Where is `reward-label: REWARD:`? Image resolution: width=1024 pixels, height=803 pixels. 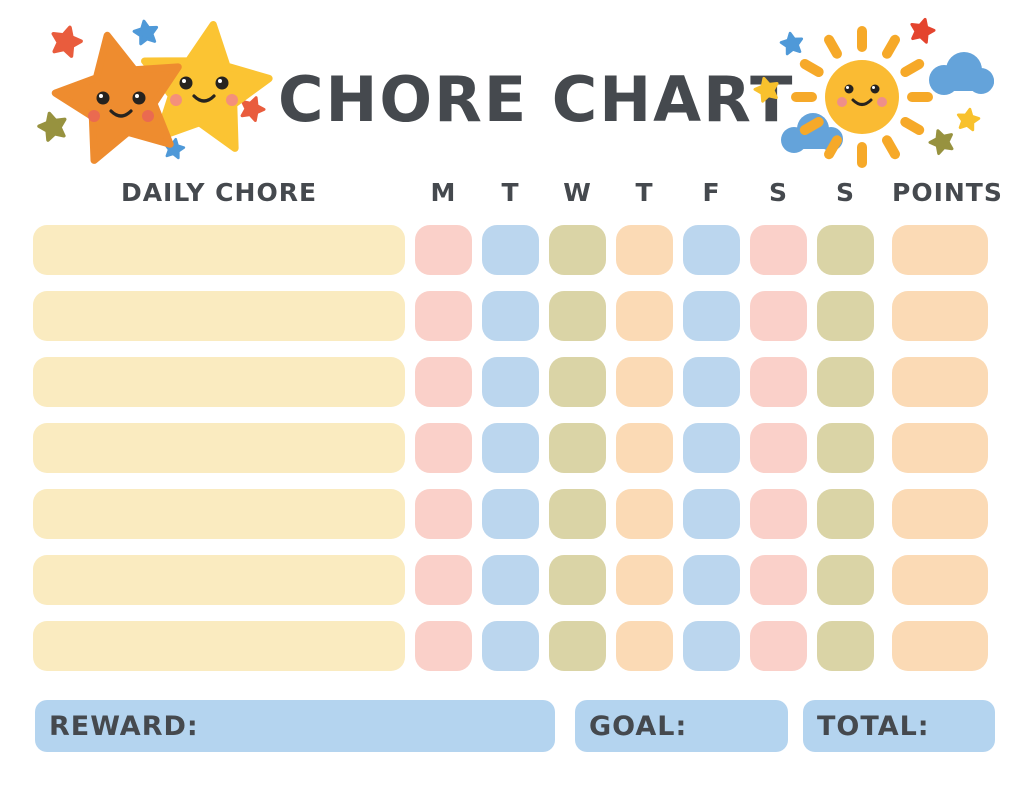 reward-label: REWARD: is located at coordinates (124, 726).